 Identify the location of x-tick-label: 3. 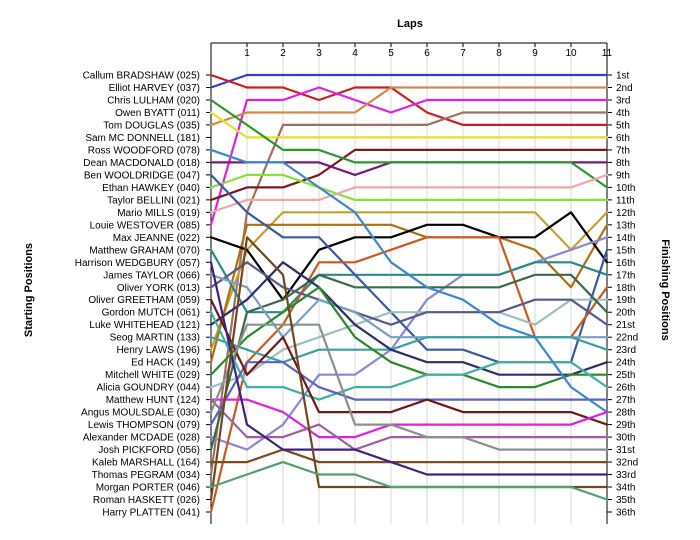
(319, 53).